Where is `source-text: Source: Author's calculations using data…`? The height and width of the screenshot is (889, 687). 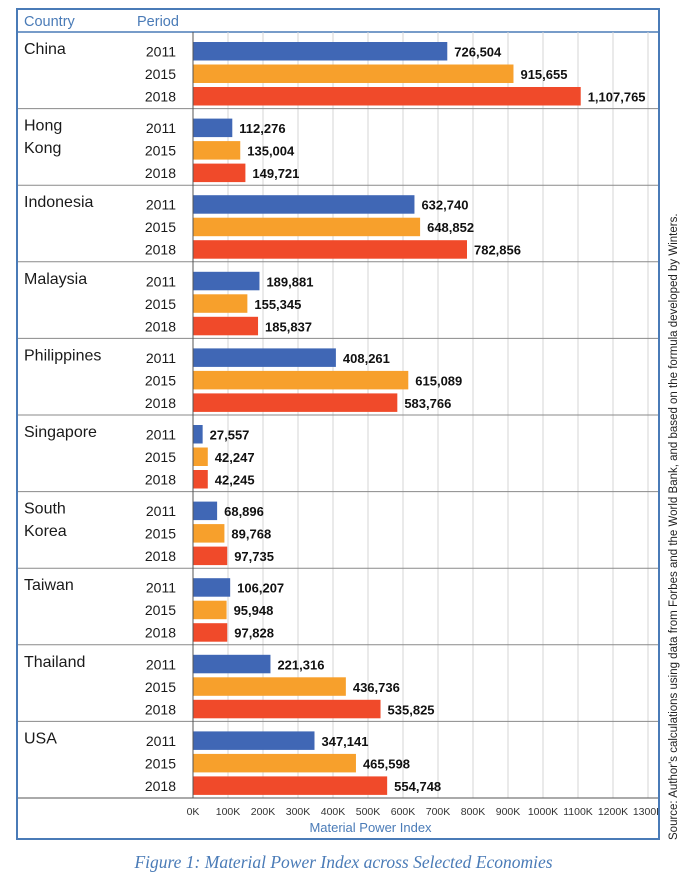
source-text: Source: Author's calculations using data… is located at coordinates (674, 526).